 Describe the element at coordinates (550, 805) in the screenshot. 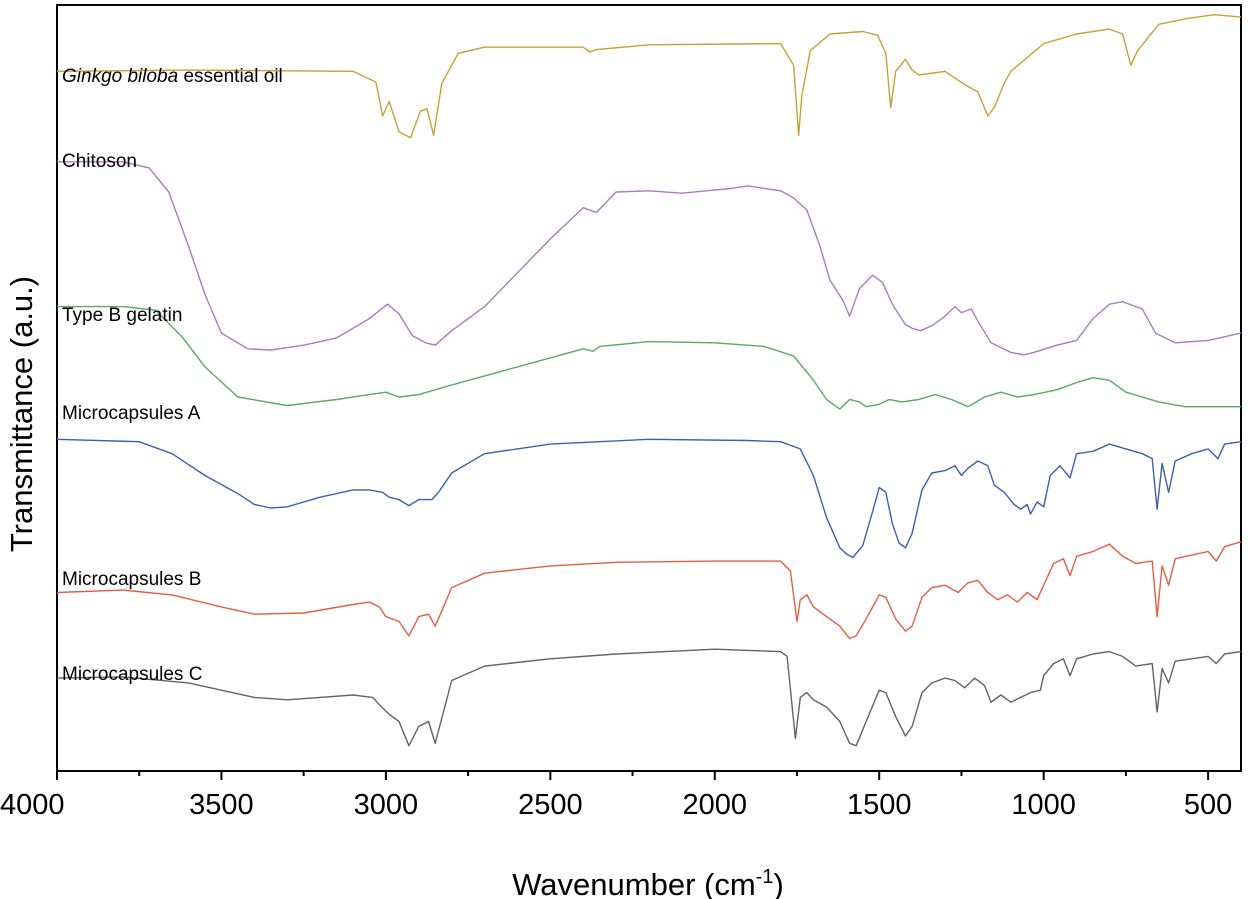

I see `x-tick-label: 2500` at that location.